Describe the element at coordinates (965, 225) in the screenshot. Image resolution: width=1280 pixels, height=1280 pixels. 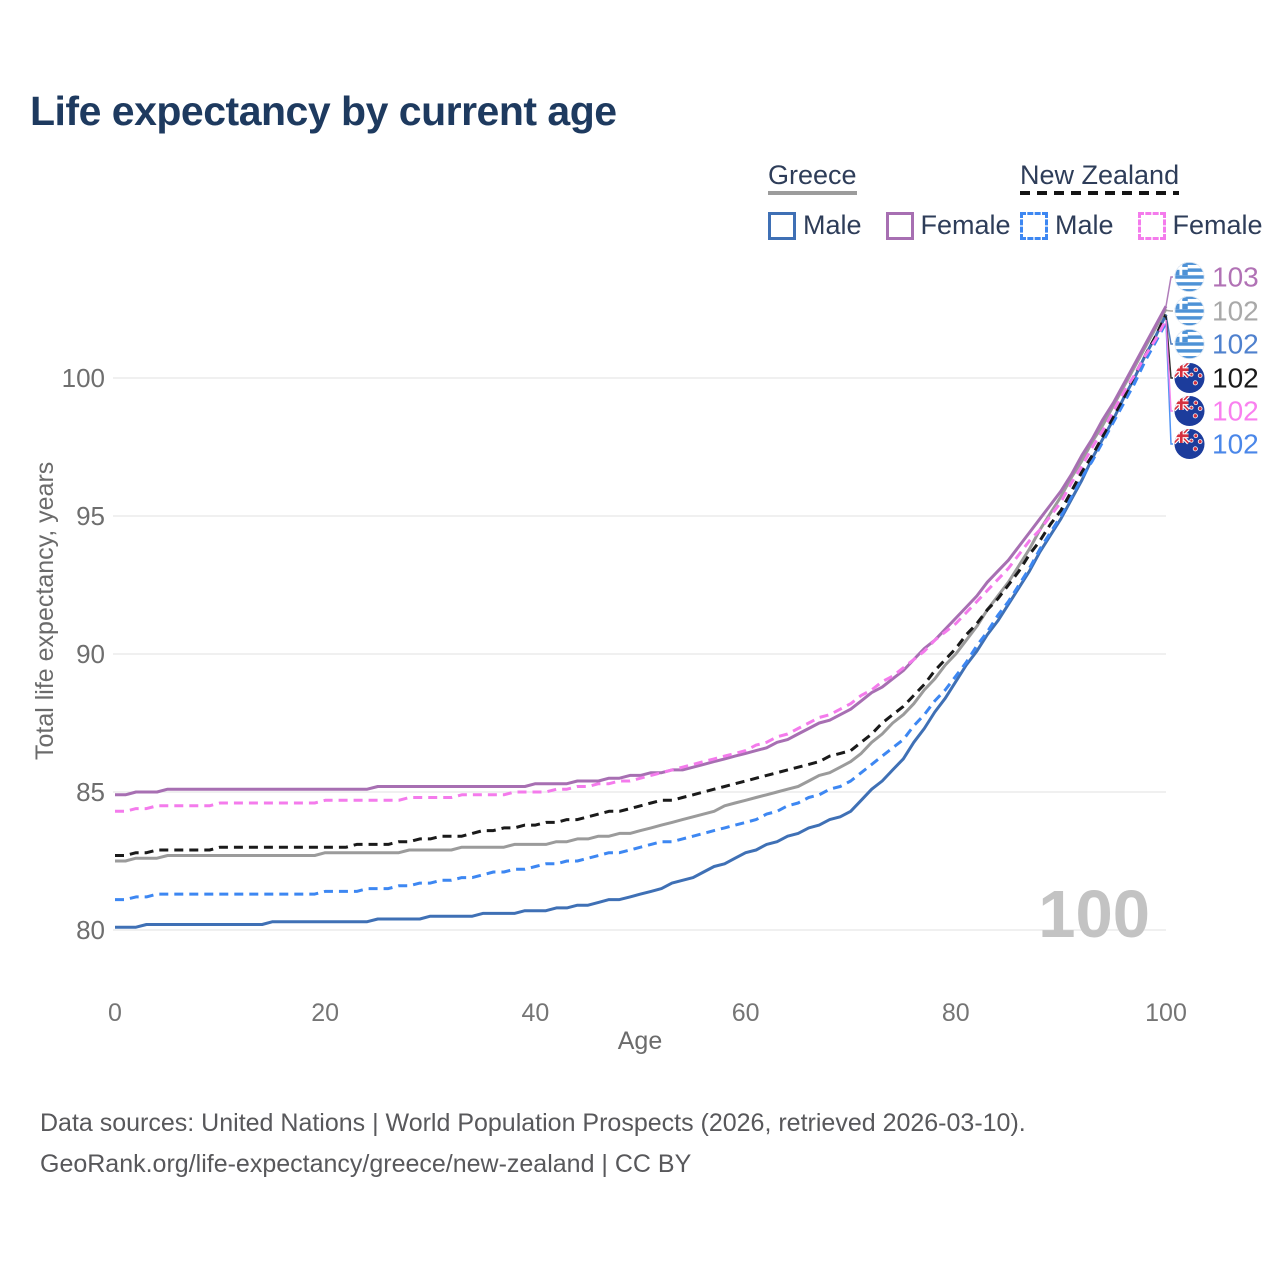
I see `legend-item-greece-female-label: Female` at that location.